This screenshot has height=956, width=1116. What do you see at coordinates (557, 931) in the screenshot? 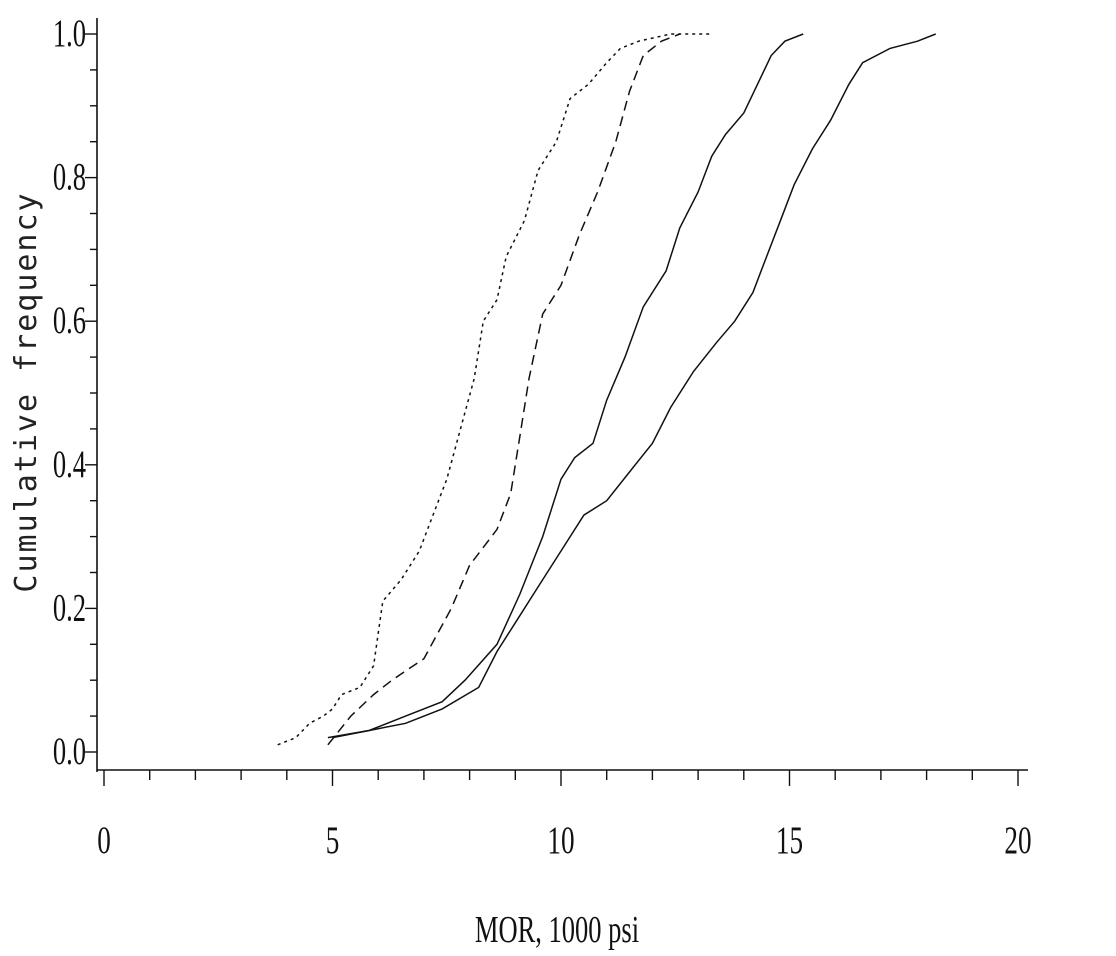
I see `x-axis-title: MOR, 1000 psi` at bounding box center [557, 931].